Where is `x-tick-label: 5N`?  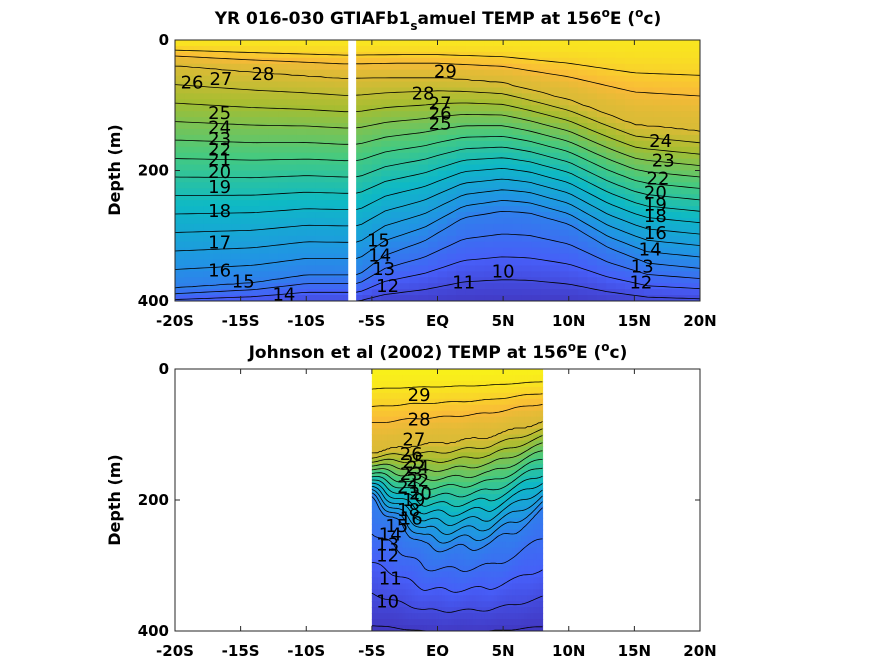
x-tick-label: 5N is located at coordinates (503, 321).